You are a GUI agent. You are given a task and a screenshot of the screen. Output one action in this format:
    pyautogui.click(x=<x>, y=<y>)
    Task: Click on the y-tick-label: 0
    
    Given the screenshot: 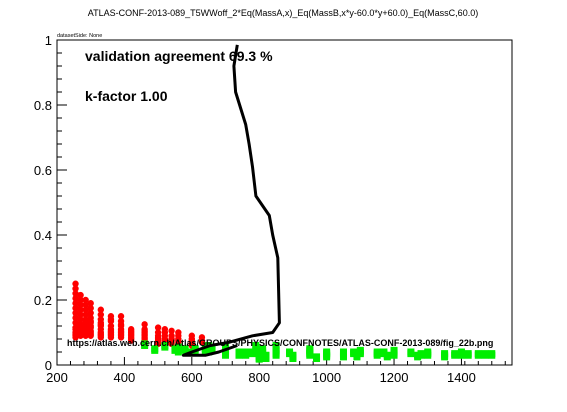 What is the action you would take?
    pyautogui.click(x=48, y=365)
    